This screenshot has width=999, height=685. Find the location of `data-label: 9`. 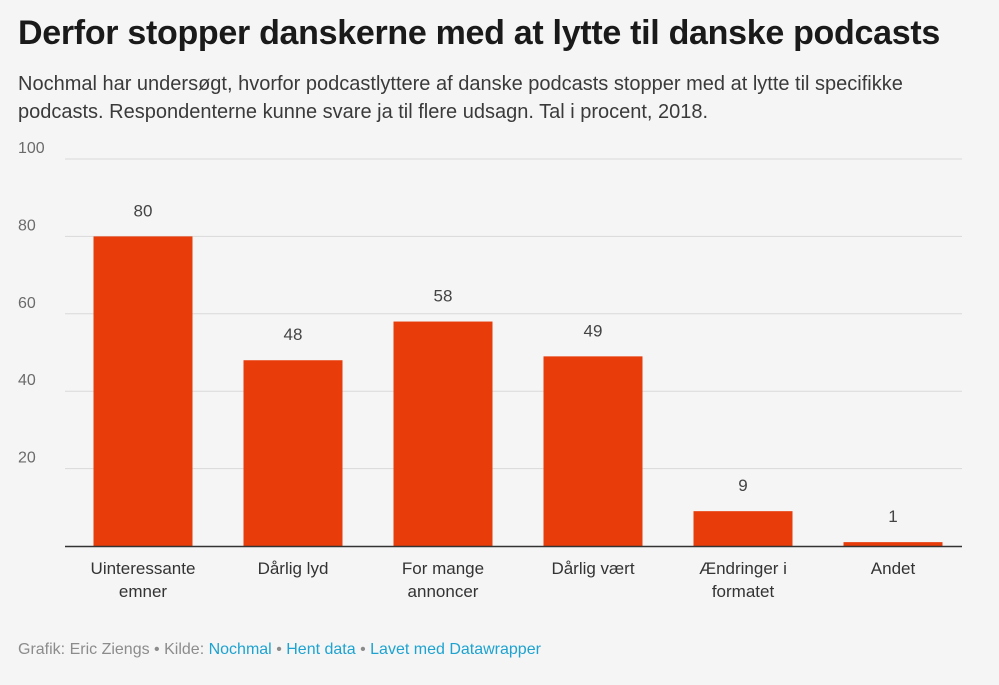

data-label: 9 is located at coordinates (742, 485).